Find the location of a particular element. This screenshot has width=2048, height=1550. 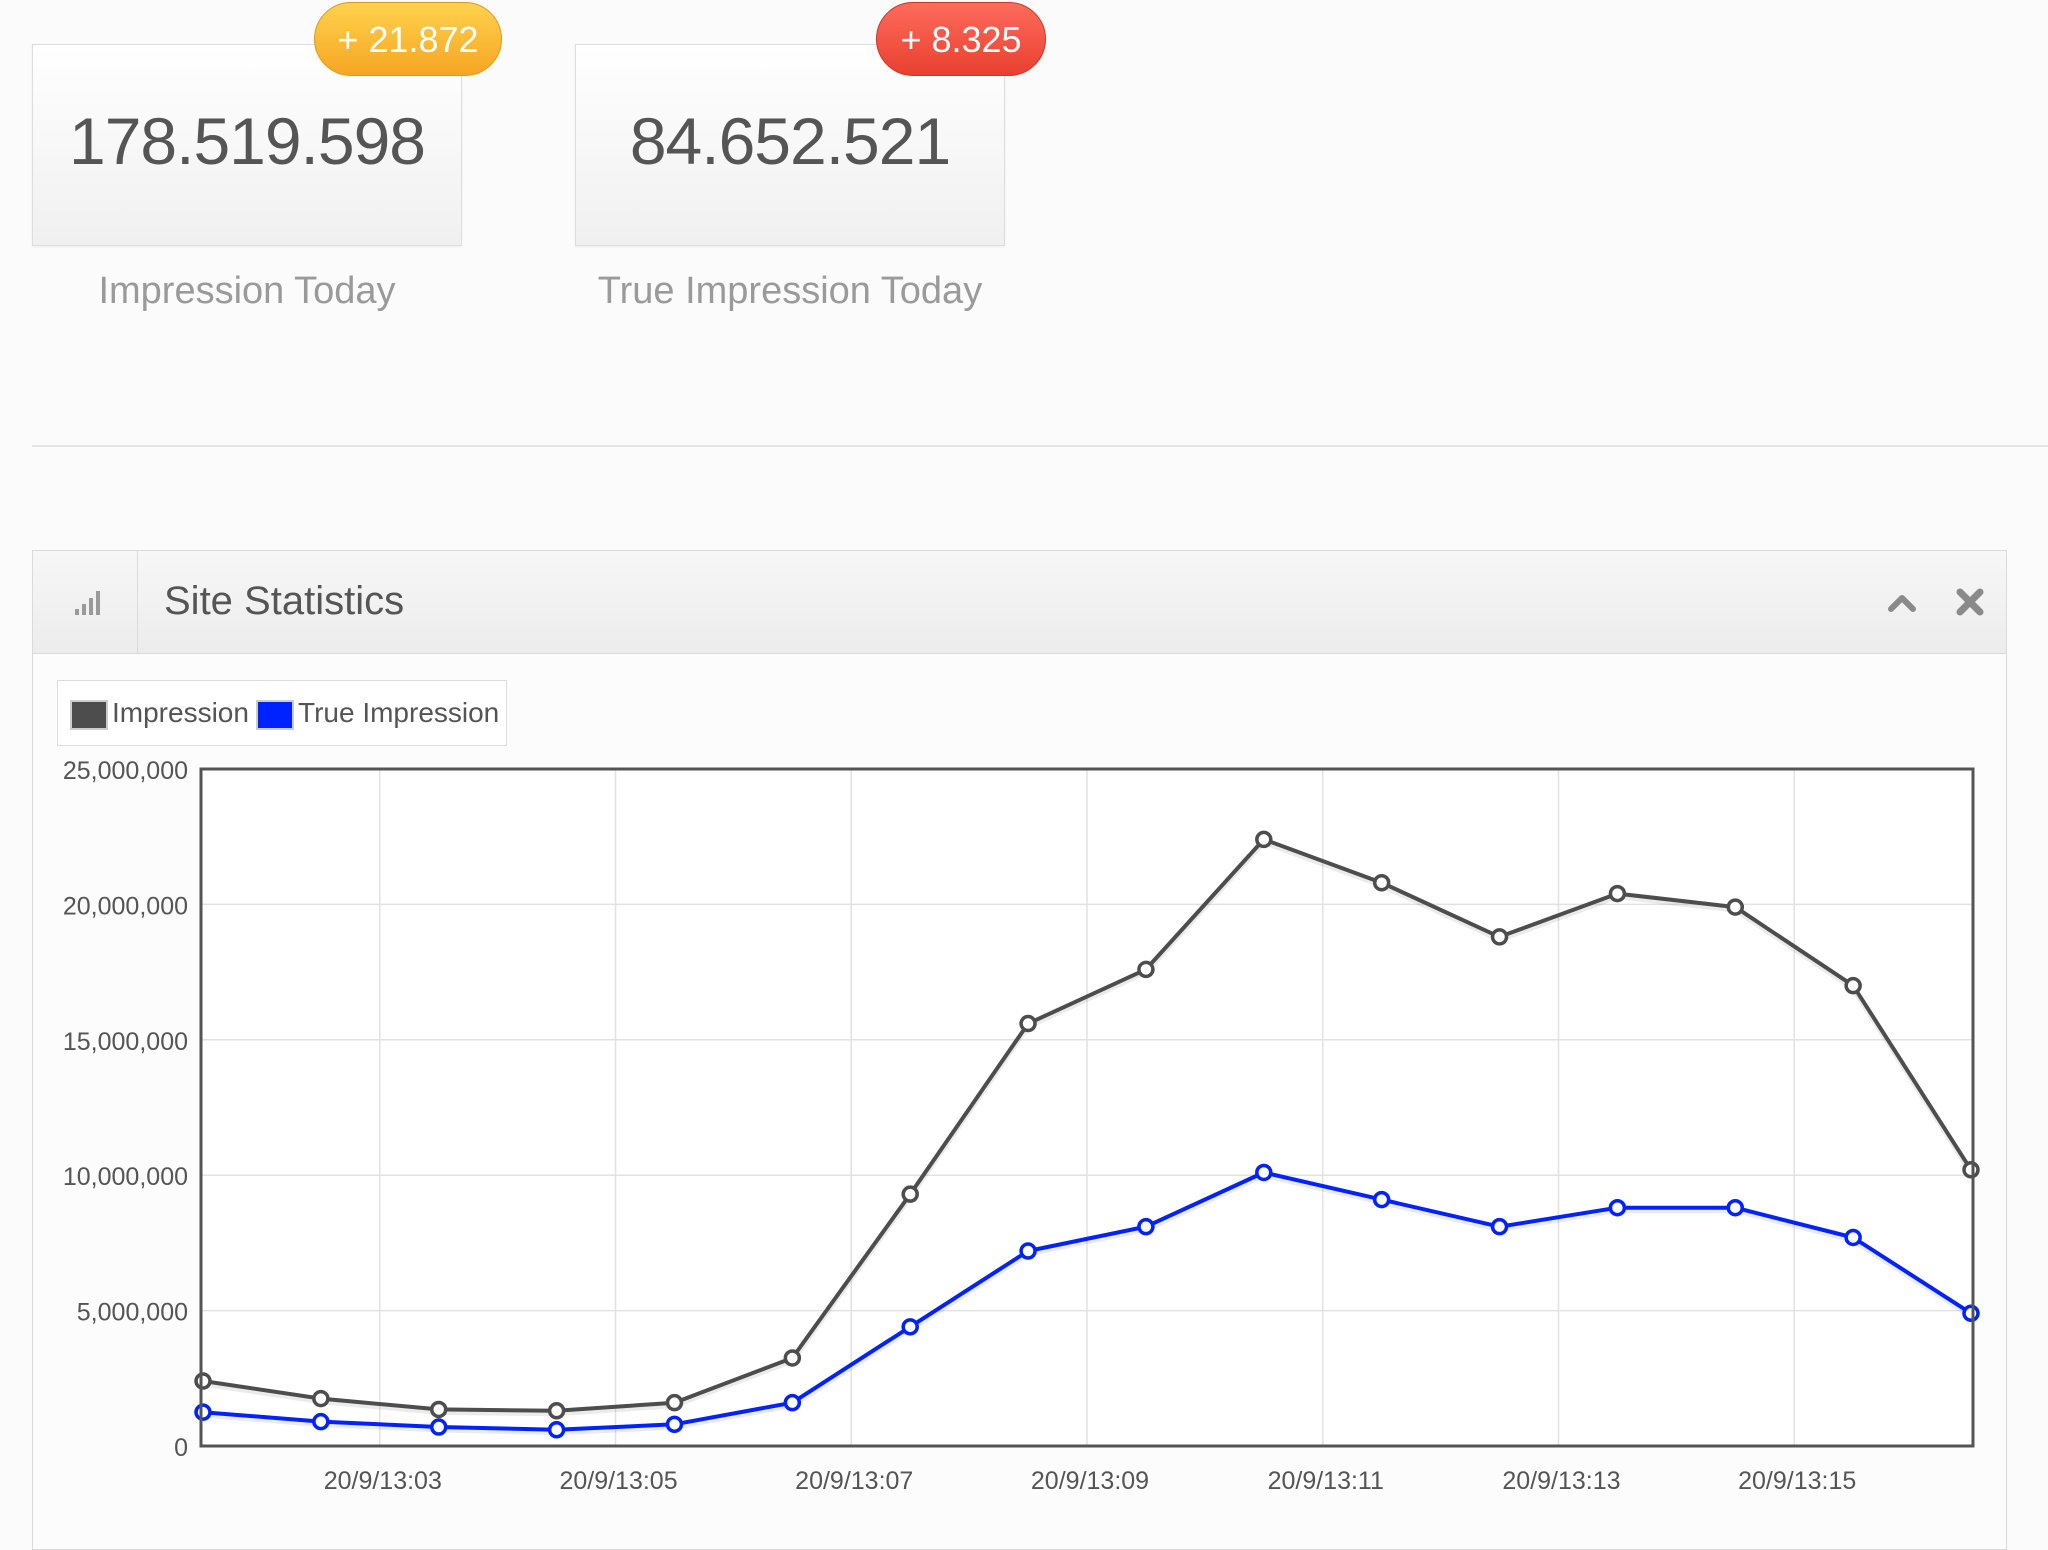

legend-label-true-impression: True Impression is located at coordinates (399, 712).